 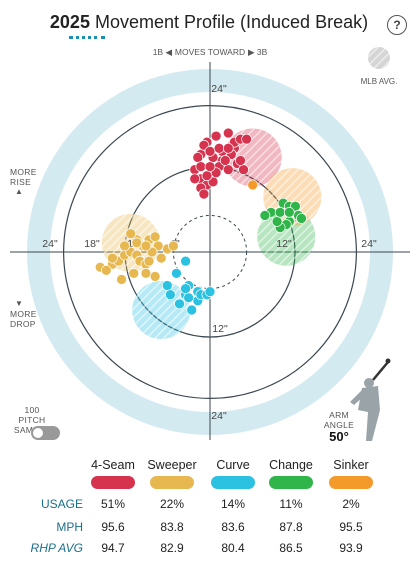 I want to click on pitch-name-4: Sinker, so click(x=351, y=465).